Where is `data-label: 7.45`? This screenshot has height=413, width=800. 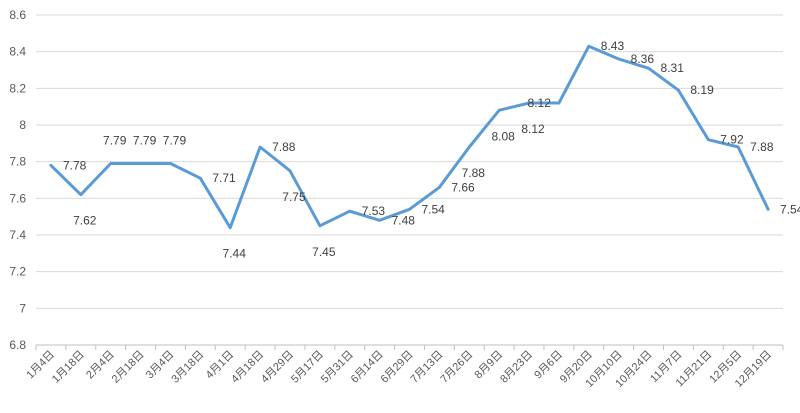 data-label: 7.45 is located at coordinates (324, 252).